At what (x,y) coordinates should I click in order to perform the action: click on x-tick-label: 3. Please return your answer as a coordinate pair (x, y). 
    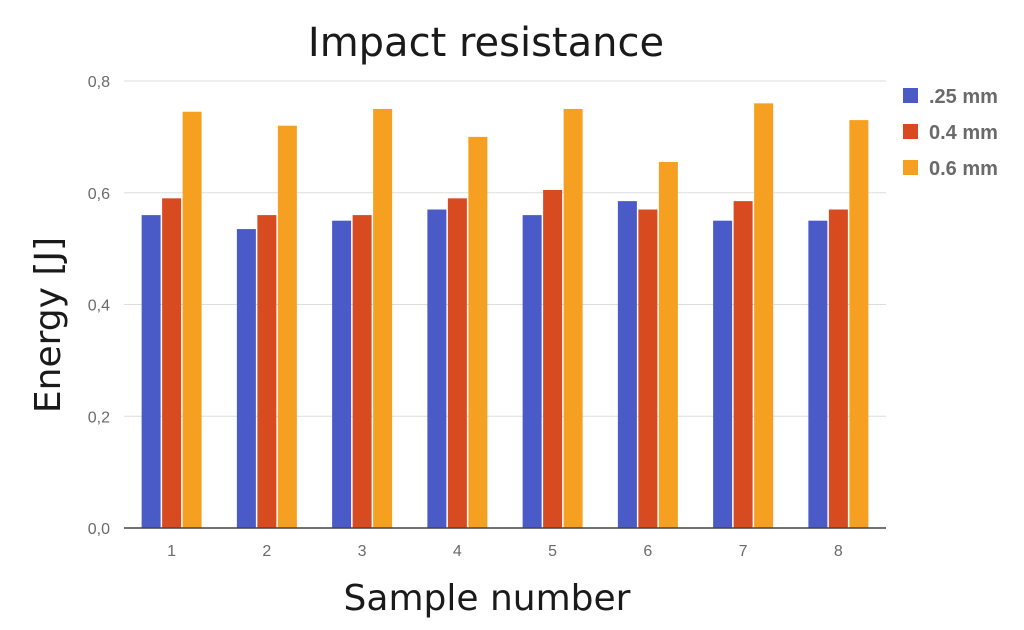
    Looking at the image, I should click on (362, 551).